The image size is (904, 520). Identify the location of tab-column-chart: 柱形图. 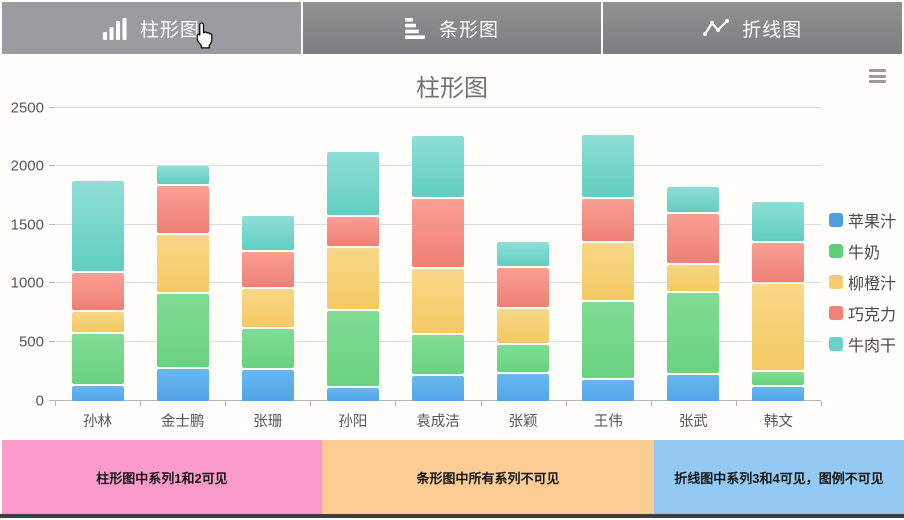
(151, 28).